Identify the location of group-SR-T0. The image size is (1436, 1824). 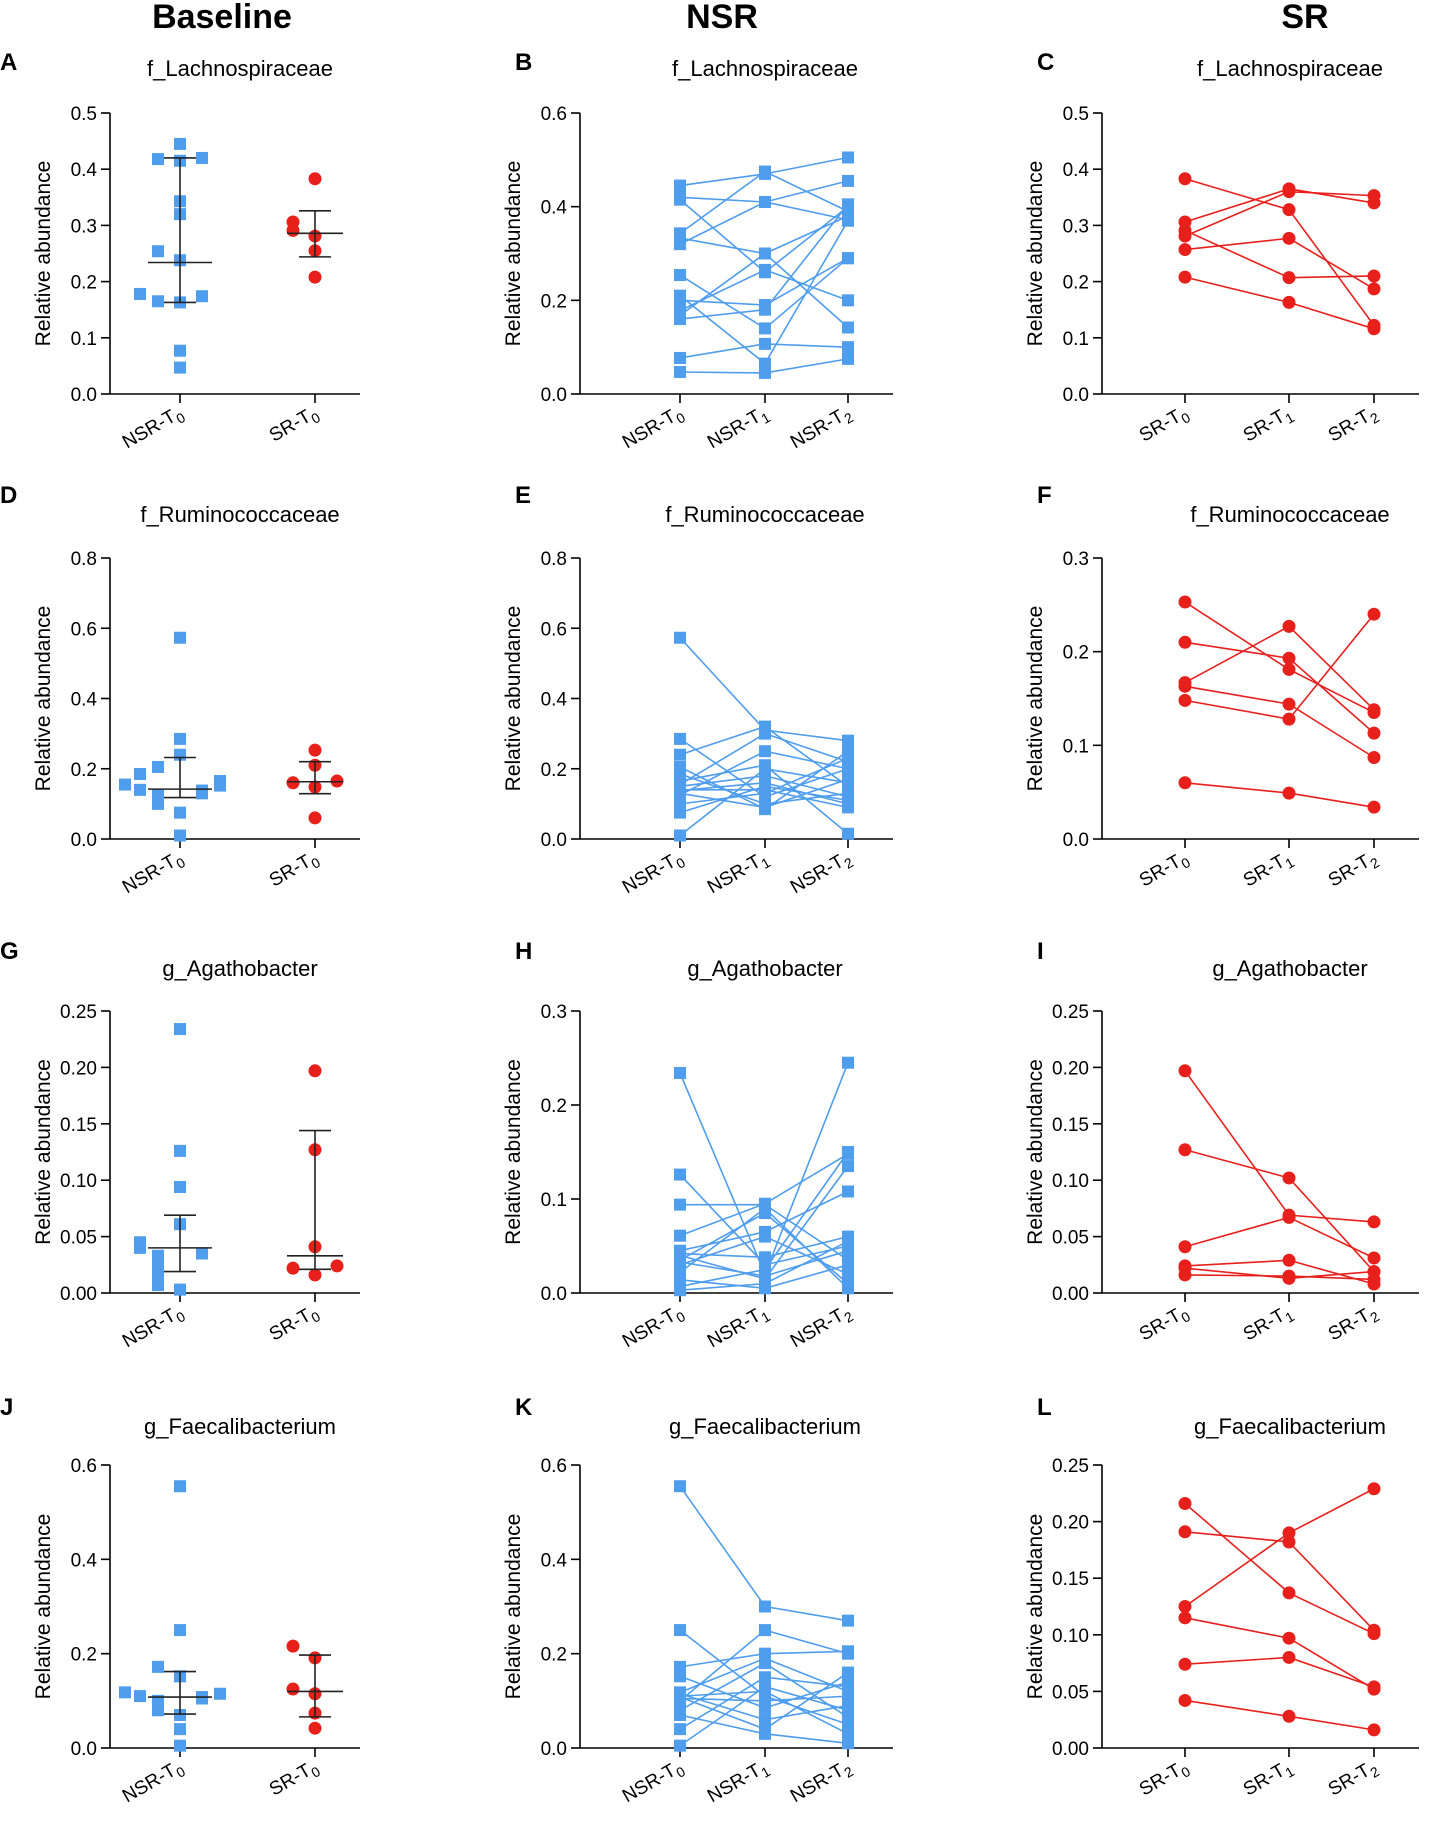
(315, 1173).